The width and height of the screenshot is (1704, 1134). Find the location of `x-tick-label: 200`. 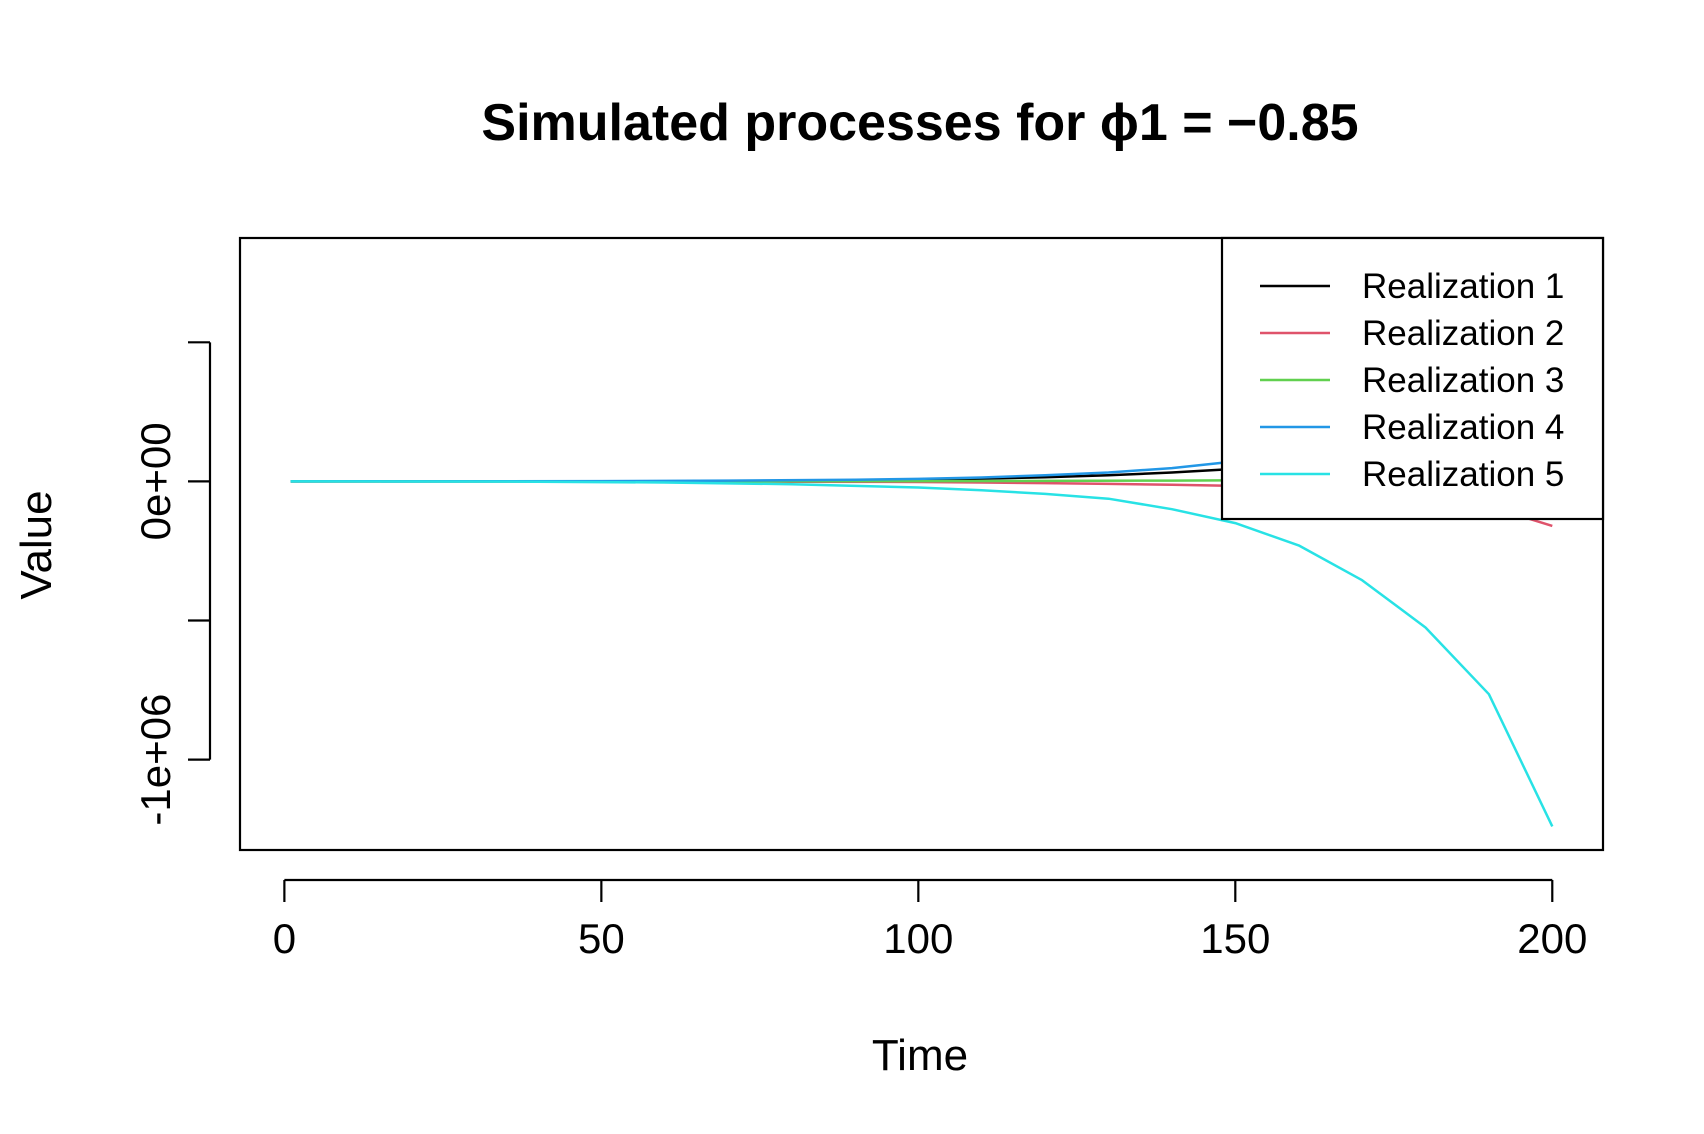

x-tick-label: 200 is located at coordinates (1552, 938).